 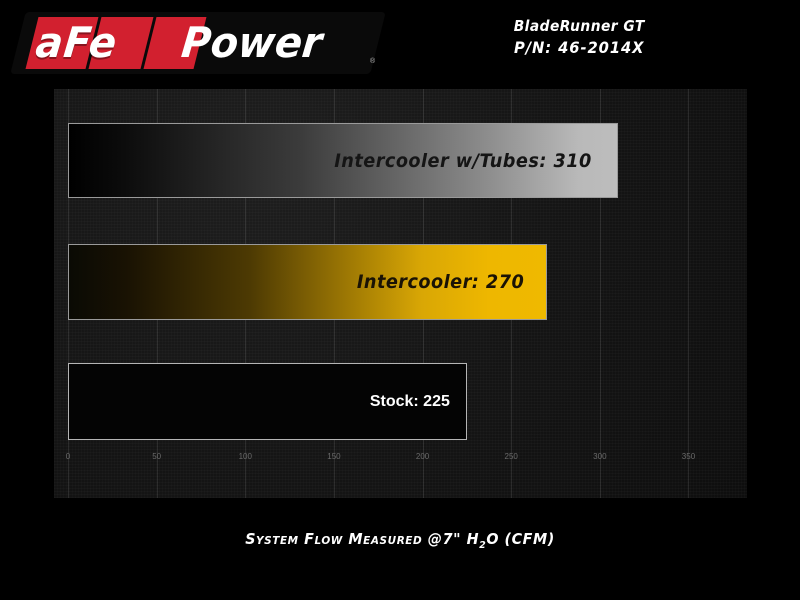 I want to click on bar-stock: Stock: 225, so click(x=267, y=401).